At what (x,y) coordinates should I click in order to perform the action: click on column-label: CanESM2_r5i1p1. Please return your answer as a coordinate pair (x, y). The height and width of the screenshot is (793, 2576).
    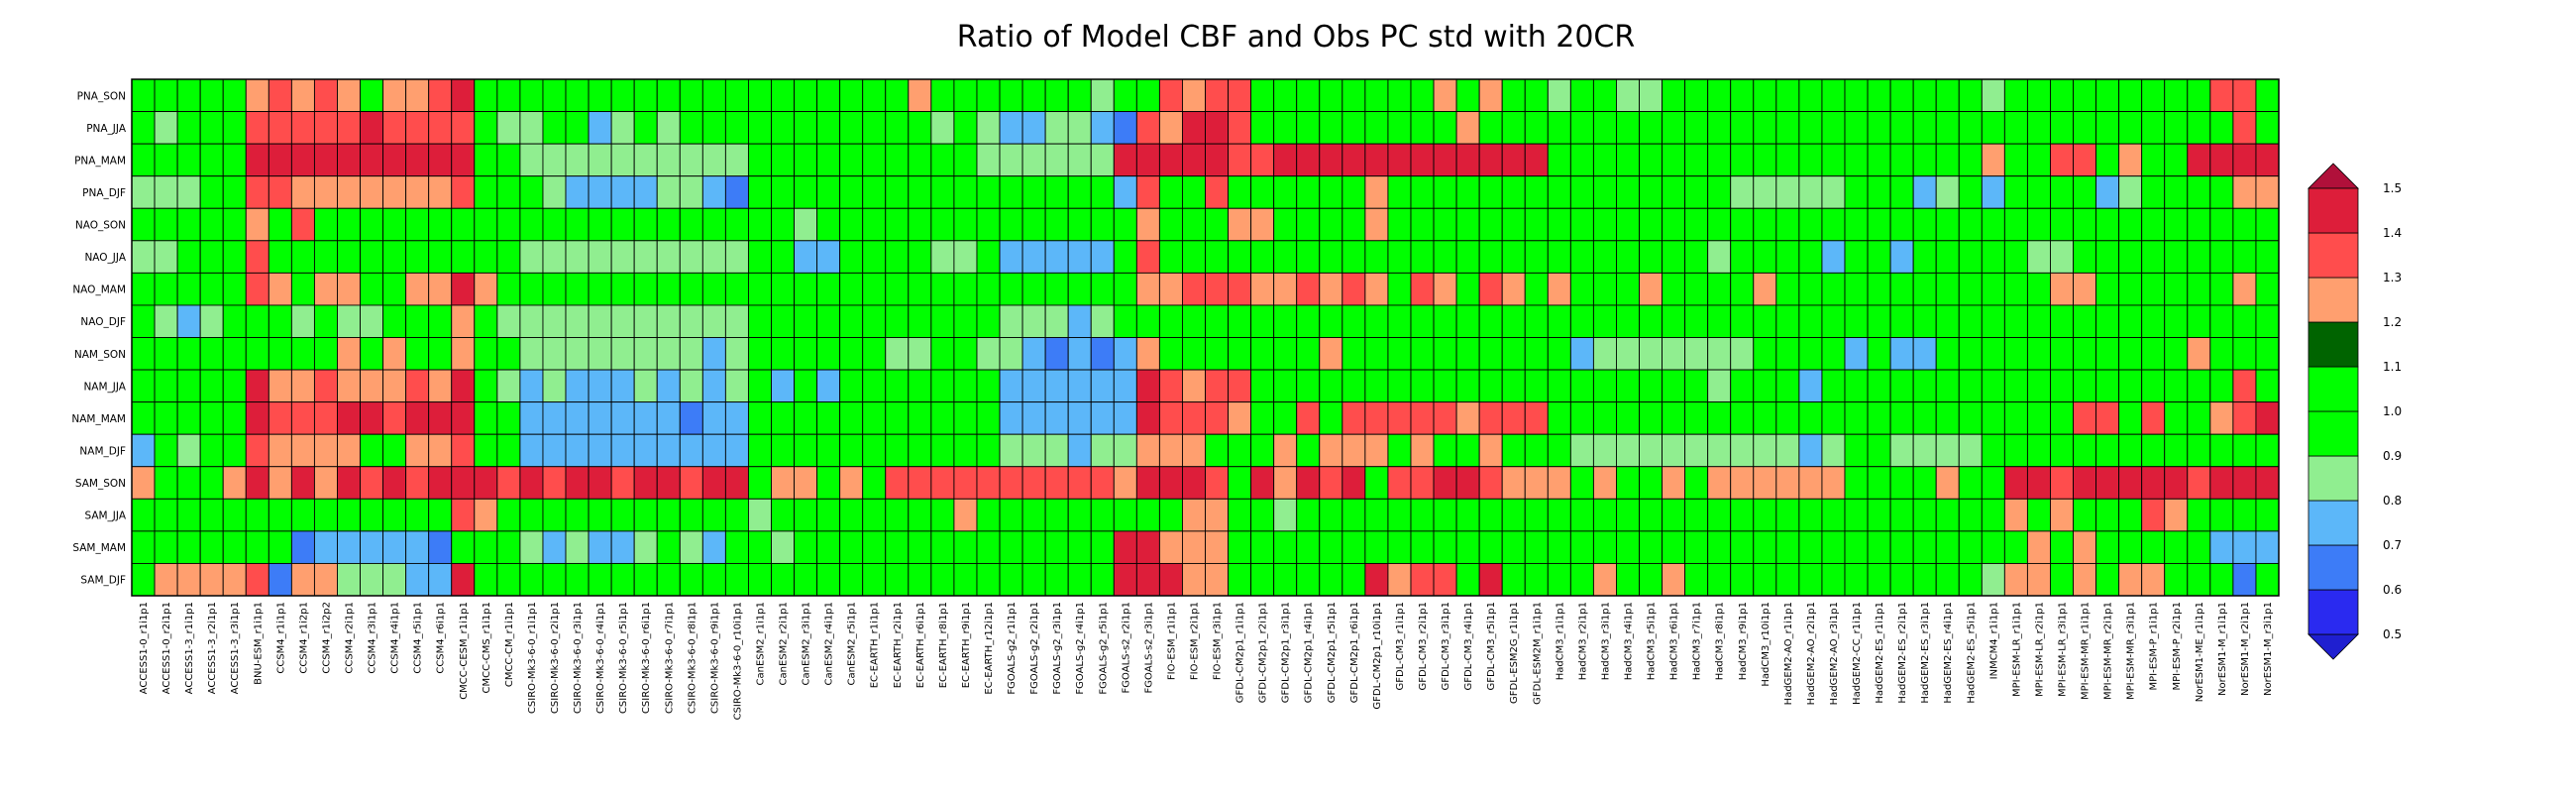
    Looking at the image, I should click on (853, 643).